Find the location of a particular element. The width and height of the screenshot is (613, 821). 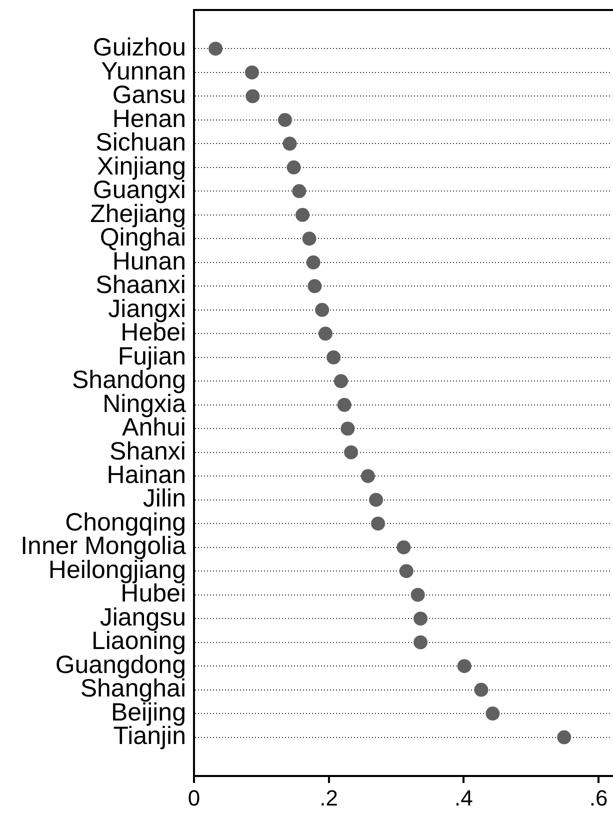

y-tick-label: Fujian is located at coordinates (152, 356).